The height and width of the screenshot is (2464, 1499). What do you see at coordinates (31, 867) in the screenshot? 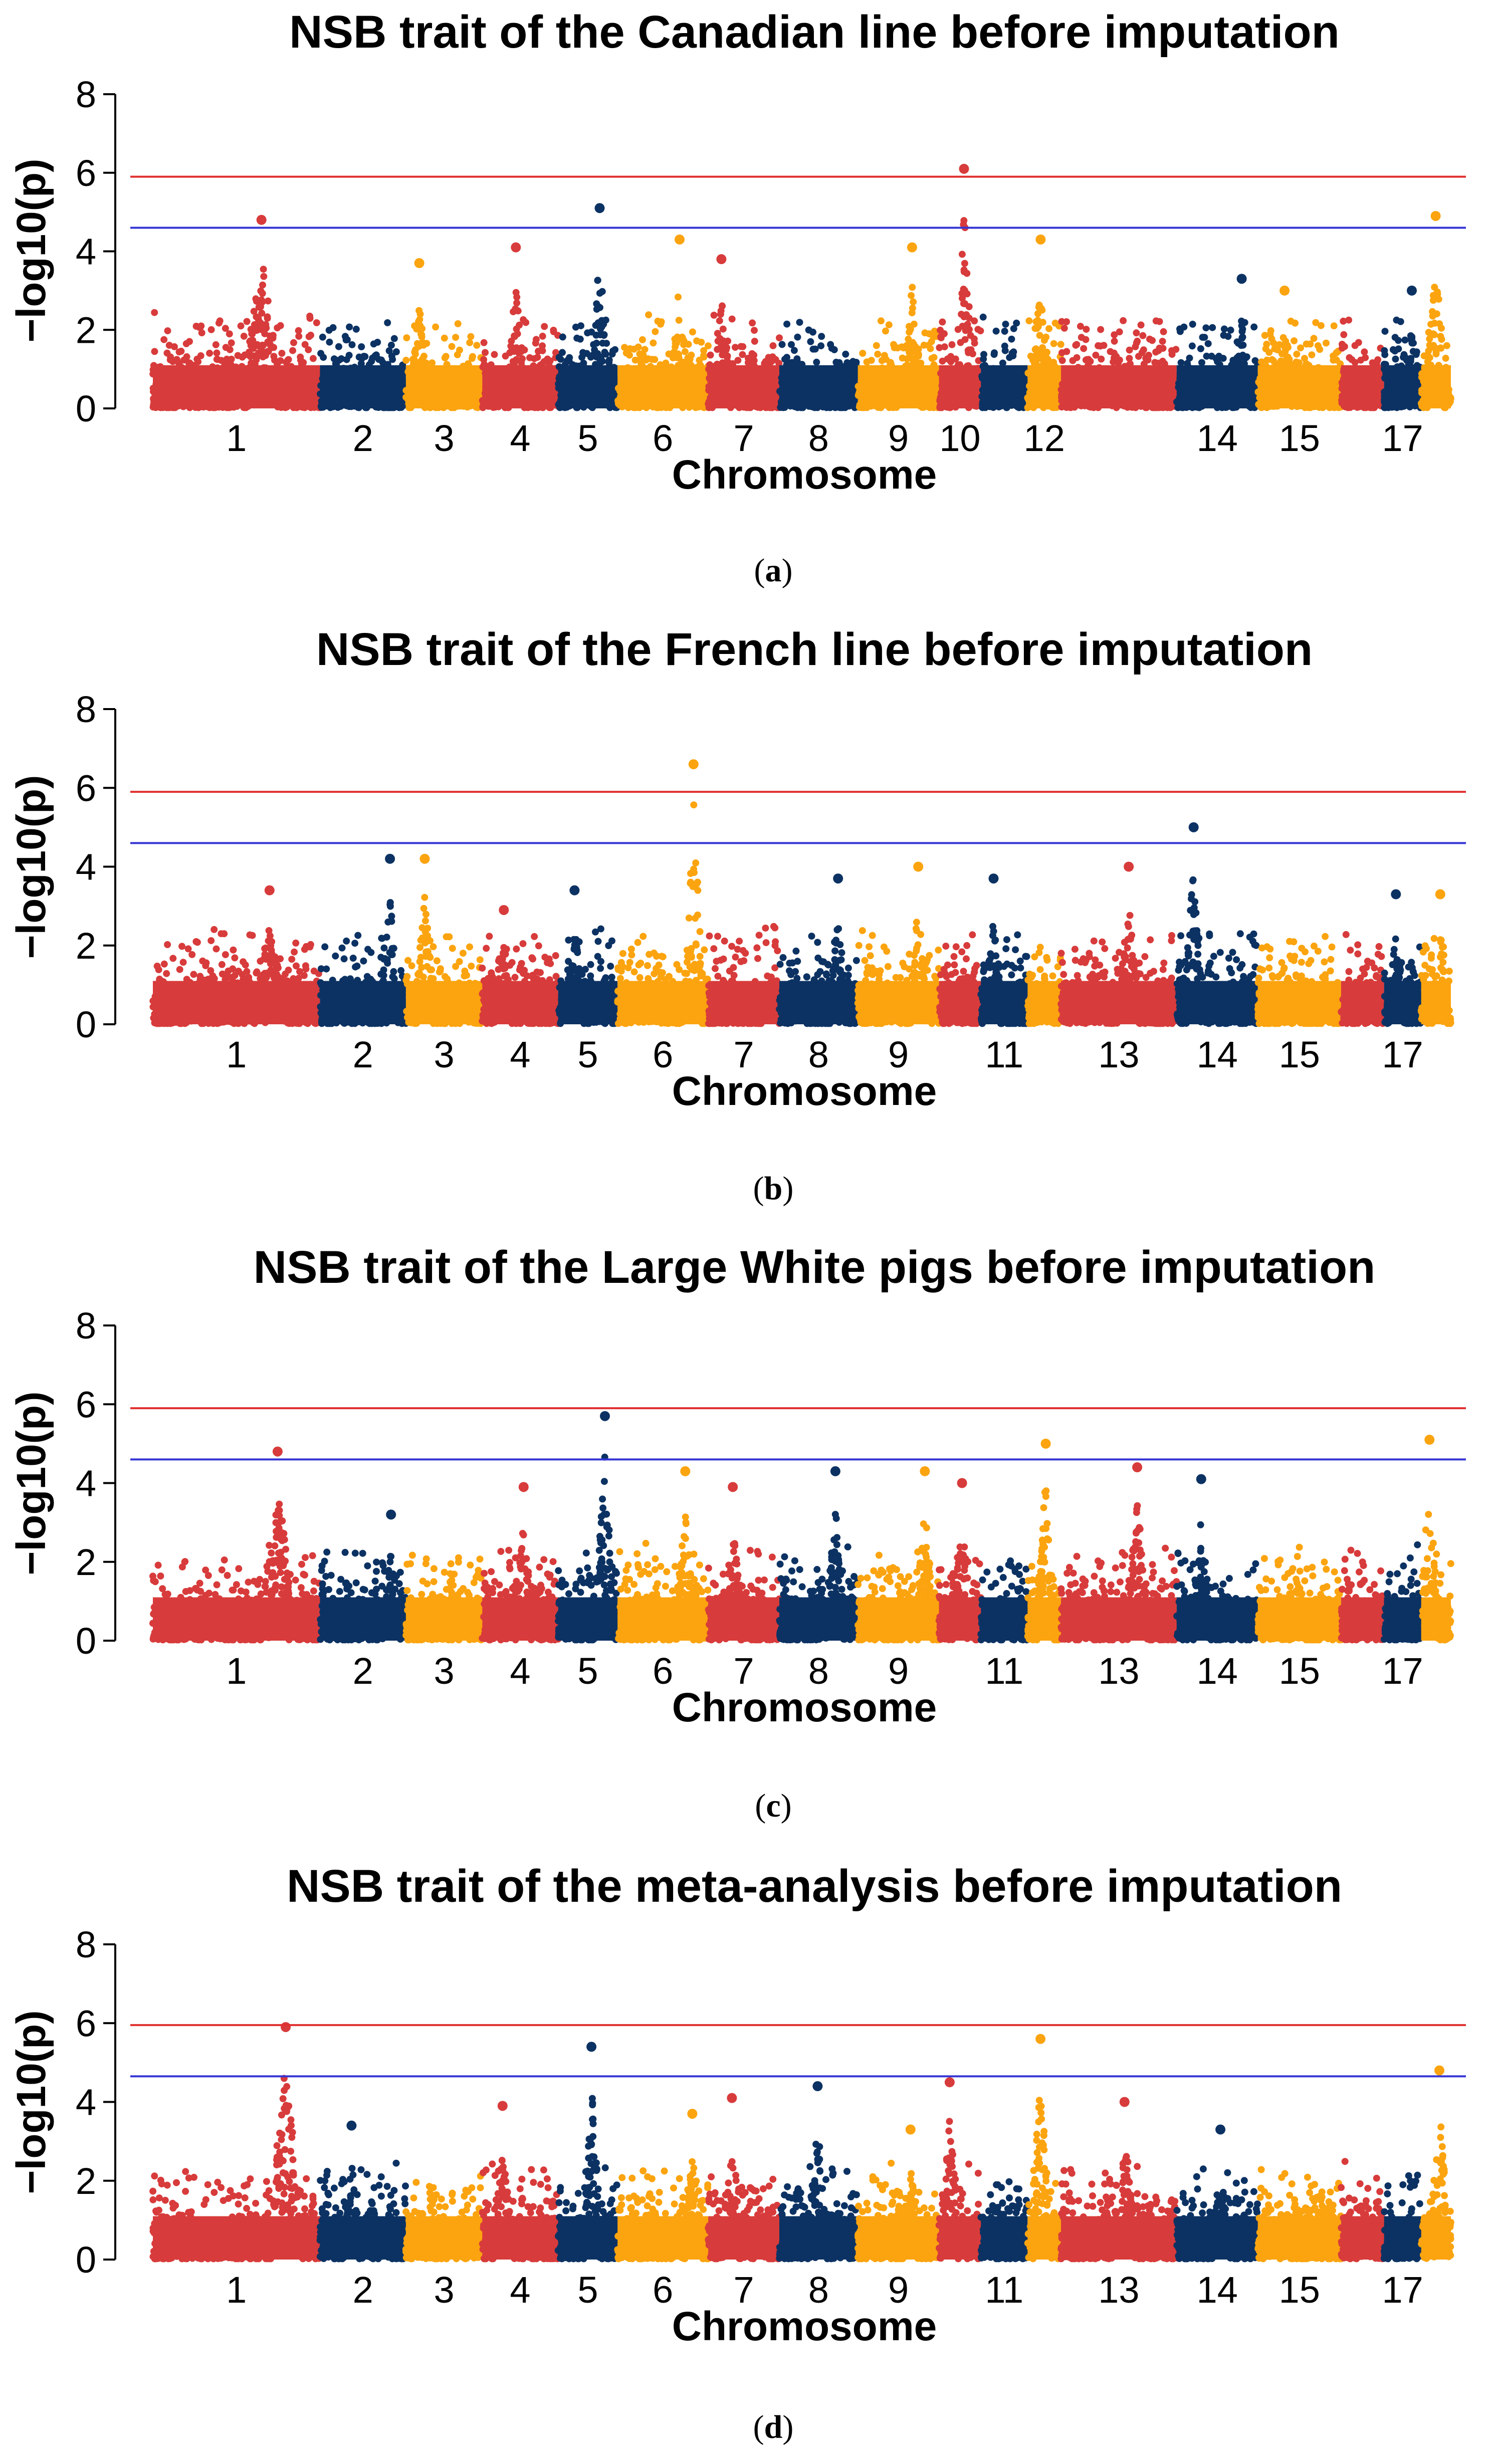
I see `y-axis-label: −log10(p)` at bounding box center [31, 867].